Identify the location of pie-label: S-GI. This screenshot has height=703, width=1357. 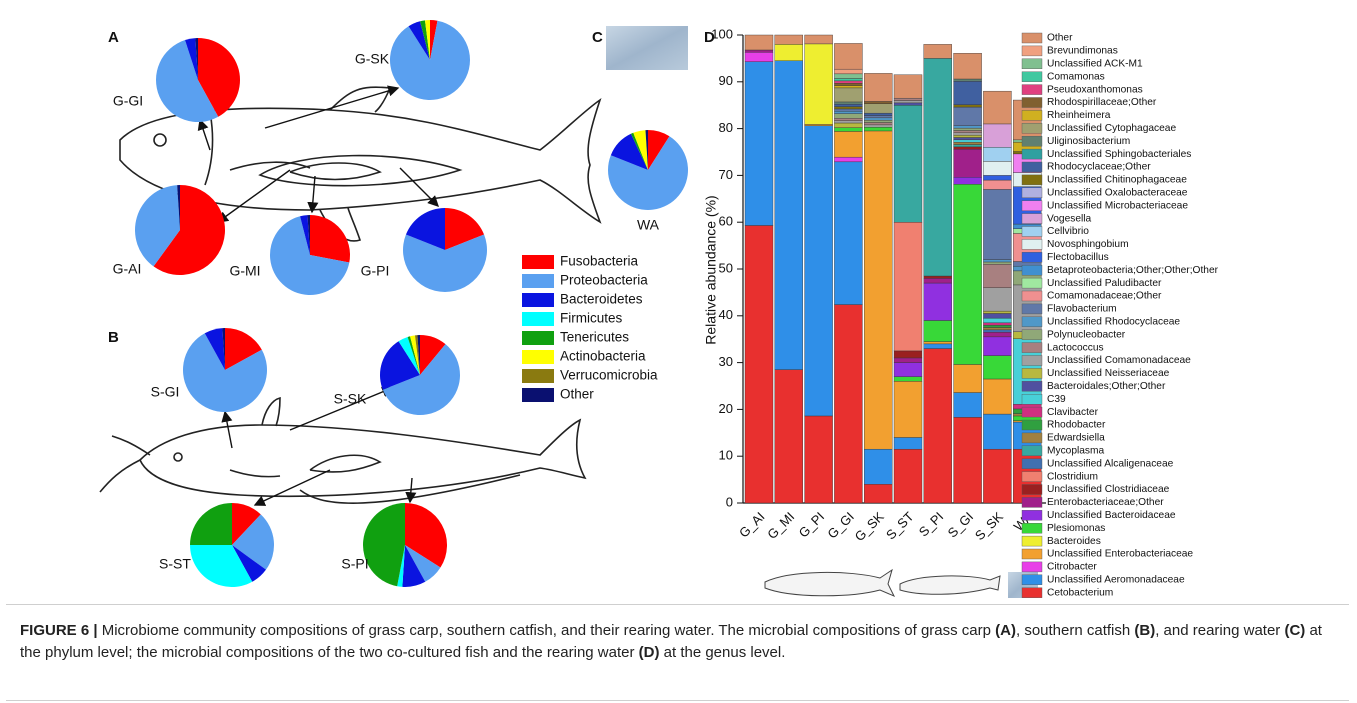
(165, 392).